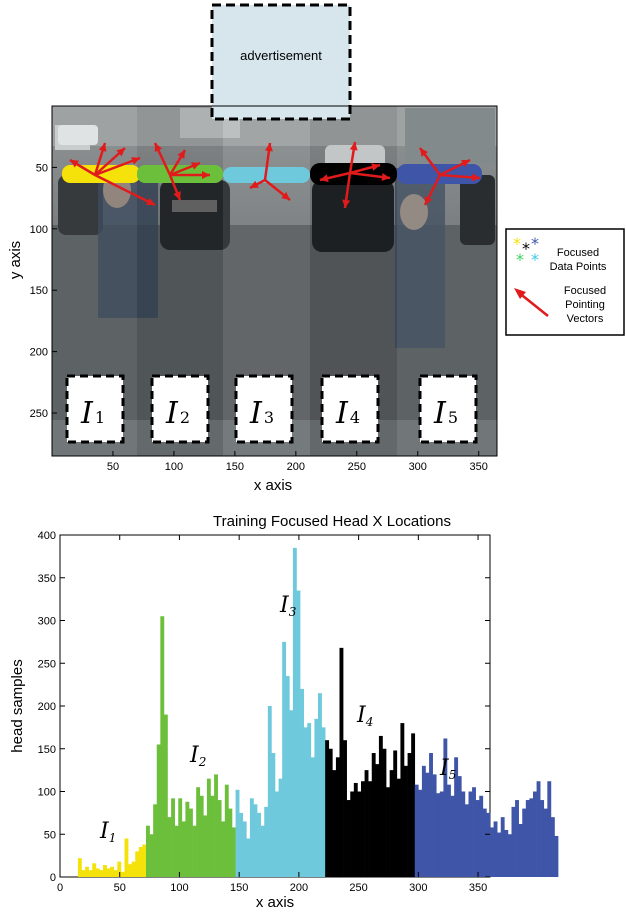  I want to click on top-x-tick-label: 350, so click(479, 467).